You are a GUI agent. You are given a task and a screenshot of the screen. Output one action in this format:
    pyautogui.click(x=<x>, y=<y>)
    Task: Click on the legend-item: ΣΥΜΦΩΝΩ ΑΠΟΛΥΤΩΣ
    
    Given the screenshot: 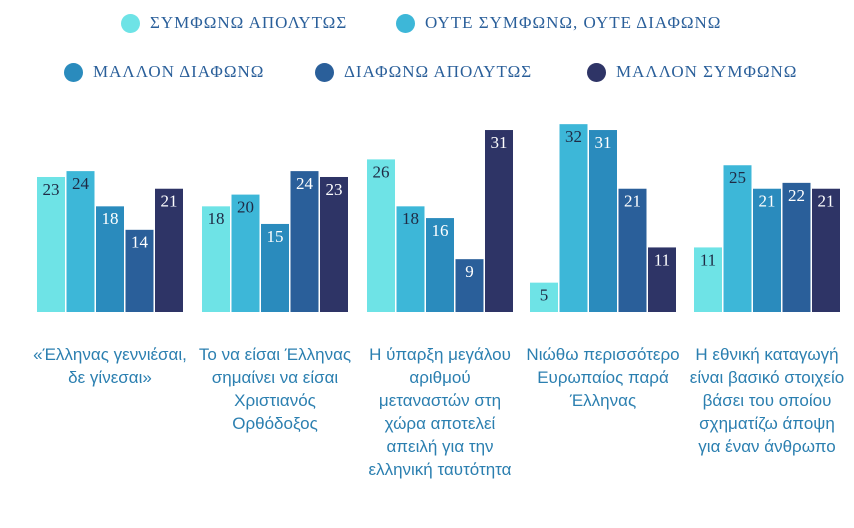 What is the action you would take?
    pyautogui.click(x=234, y=23)
    